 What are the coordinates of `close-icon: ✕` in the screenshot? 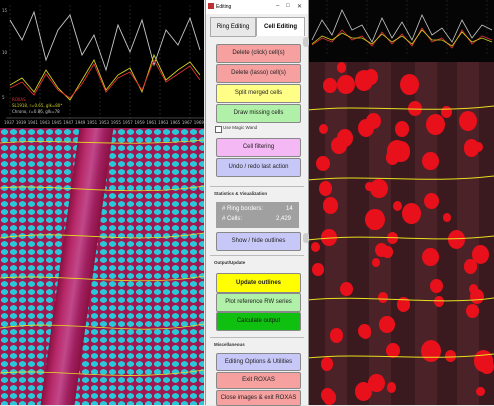 It's located at (300, 7).